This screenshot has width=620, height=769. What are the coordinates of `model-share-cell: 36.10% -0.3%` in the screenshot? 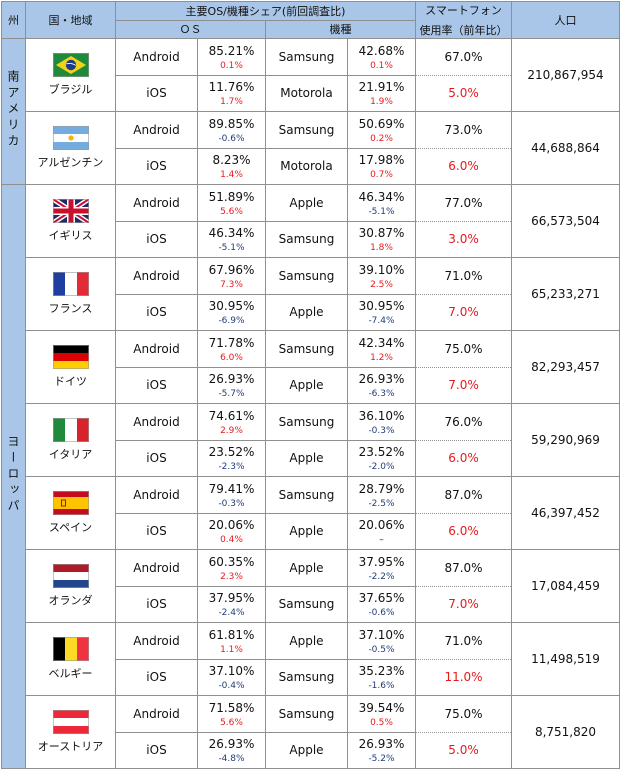 It's located at (381, 422).